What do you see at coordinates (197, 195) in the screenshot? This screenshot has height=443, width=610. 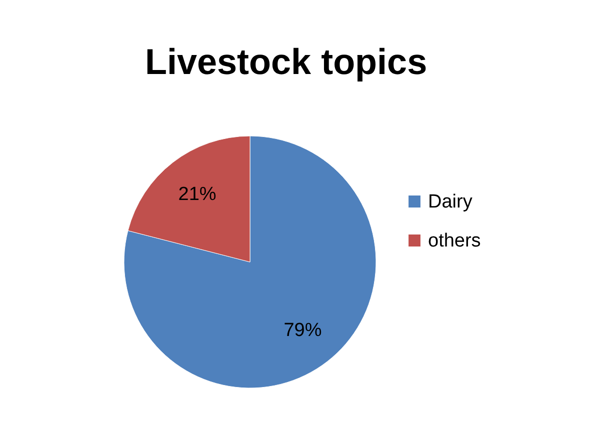 I see `data-label: 21%` at bounding box center [197, 195].